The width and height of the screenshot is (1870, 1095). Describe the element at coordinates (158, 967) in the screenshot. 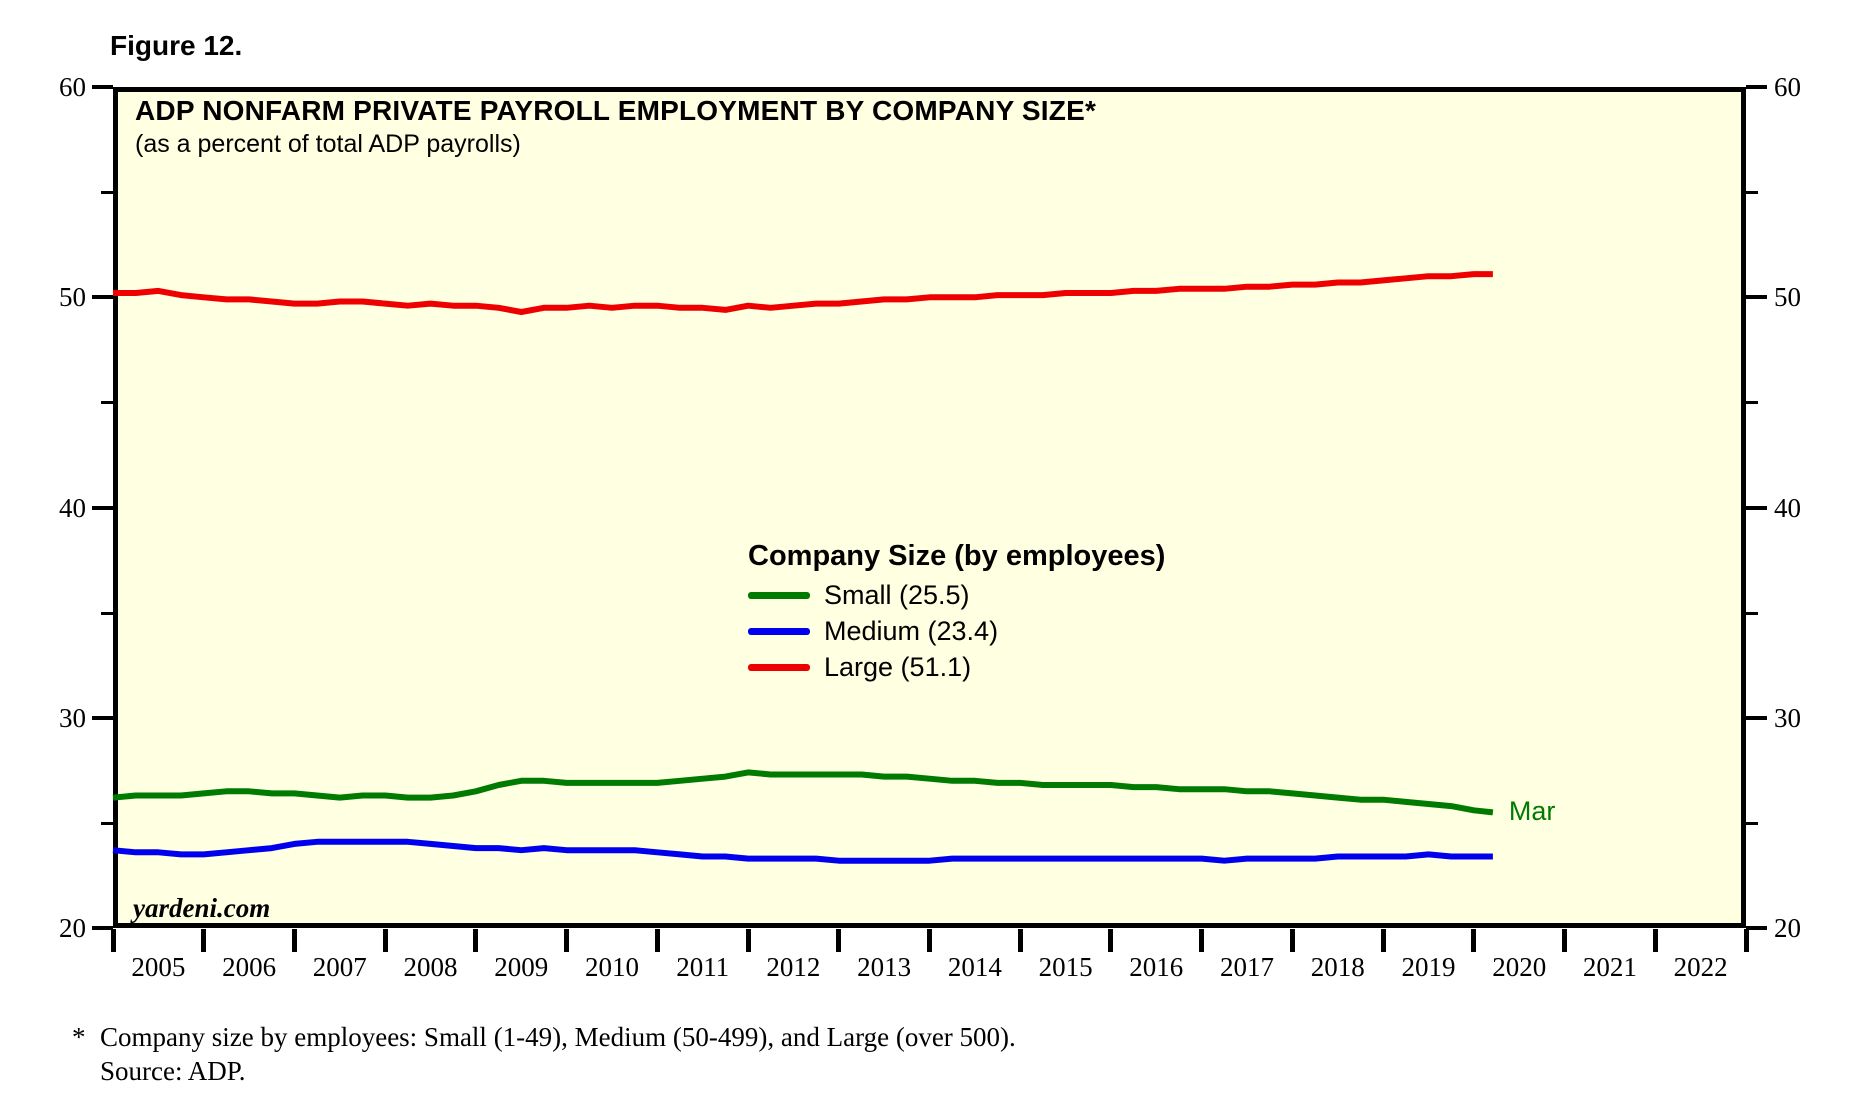

I see `x-axis-year-label: 2005` at that location.